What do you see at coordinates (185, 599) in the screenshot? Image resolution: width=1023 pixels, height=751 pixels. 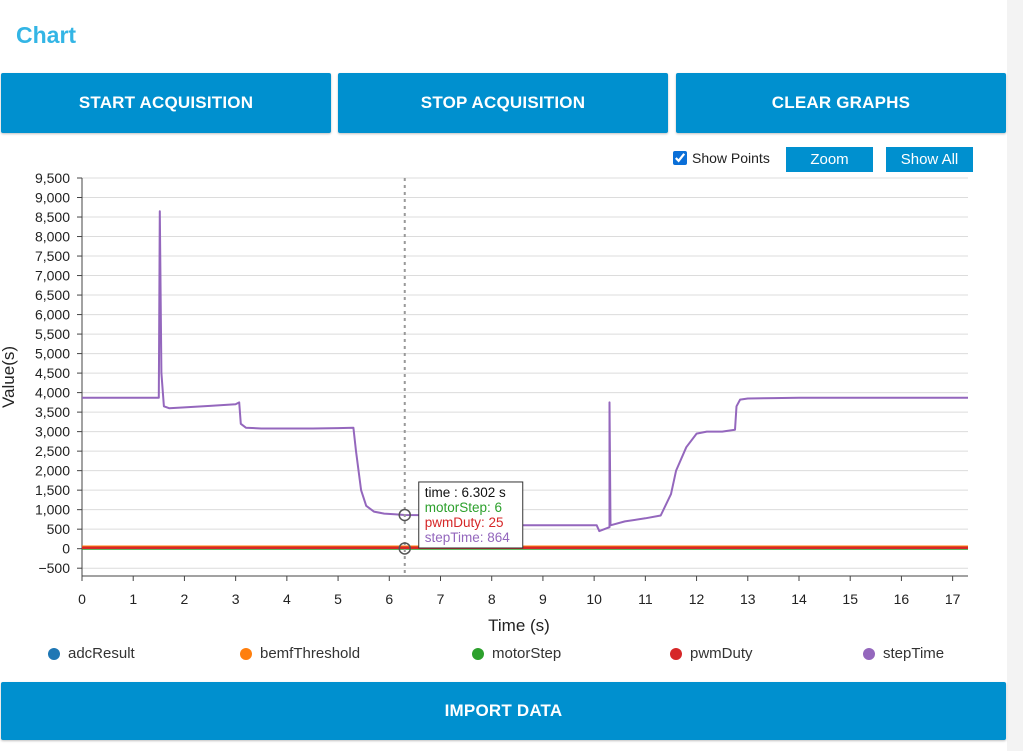 I see `x-tick-label: 2` at bounding box center [185, 599].